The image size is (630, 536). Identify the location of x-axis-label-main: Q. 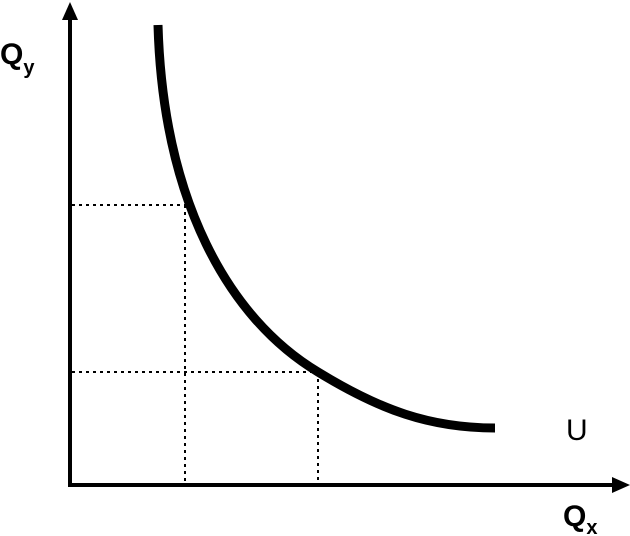
(574, 516).